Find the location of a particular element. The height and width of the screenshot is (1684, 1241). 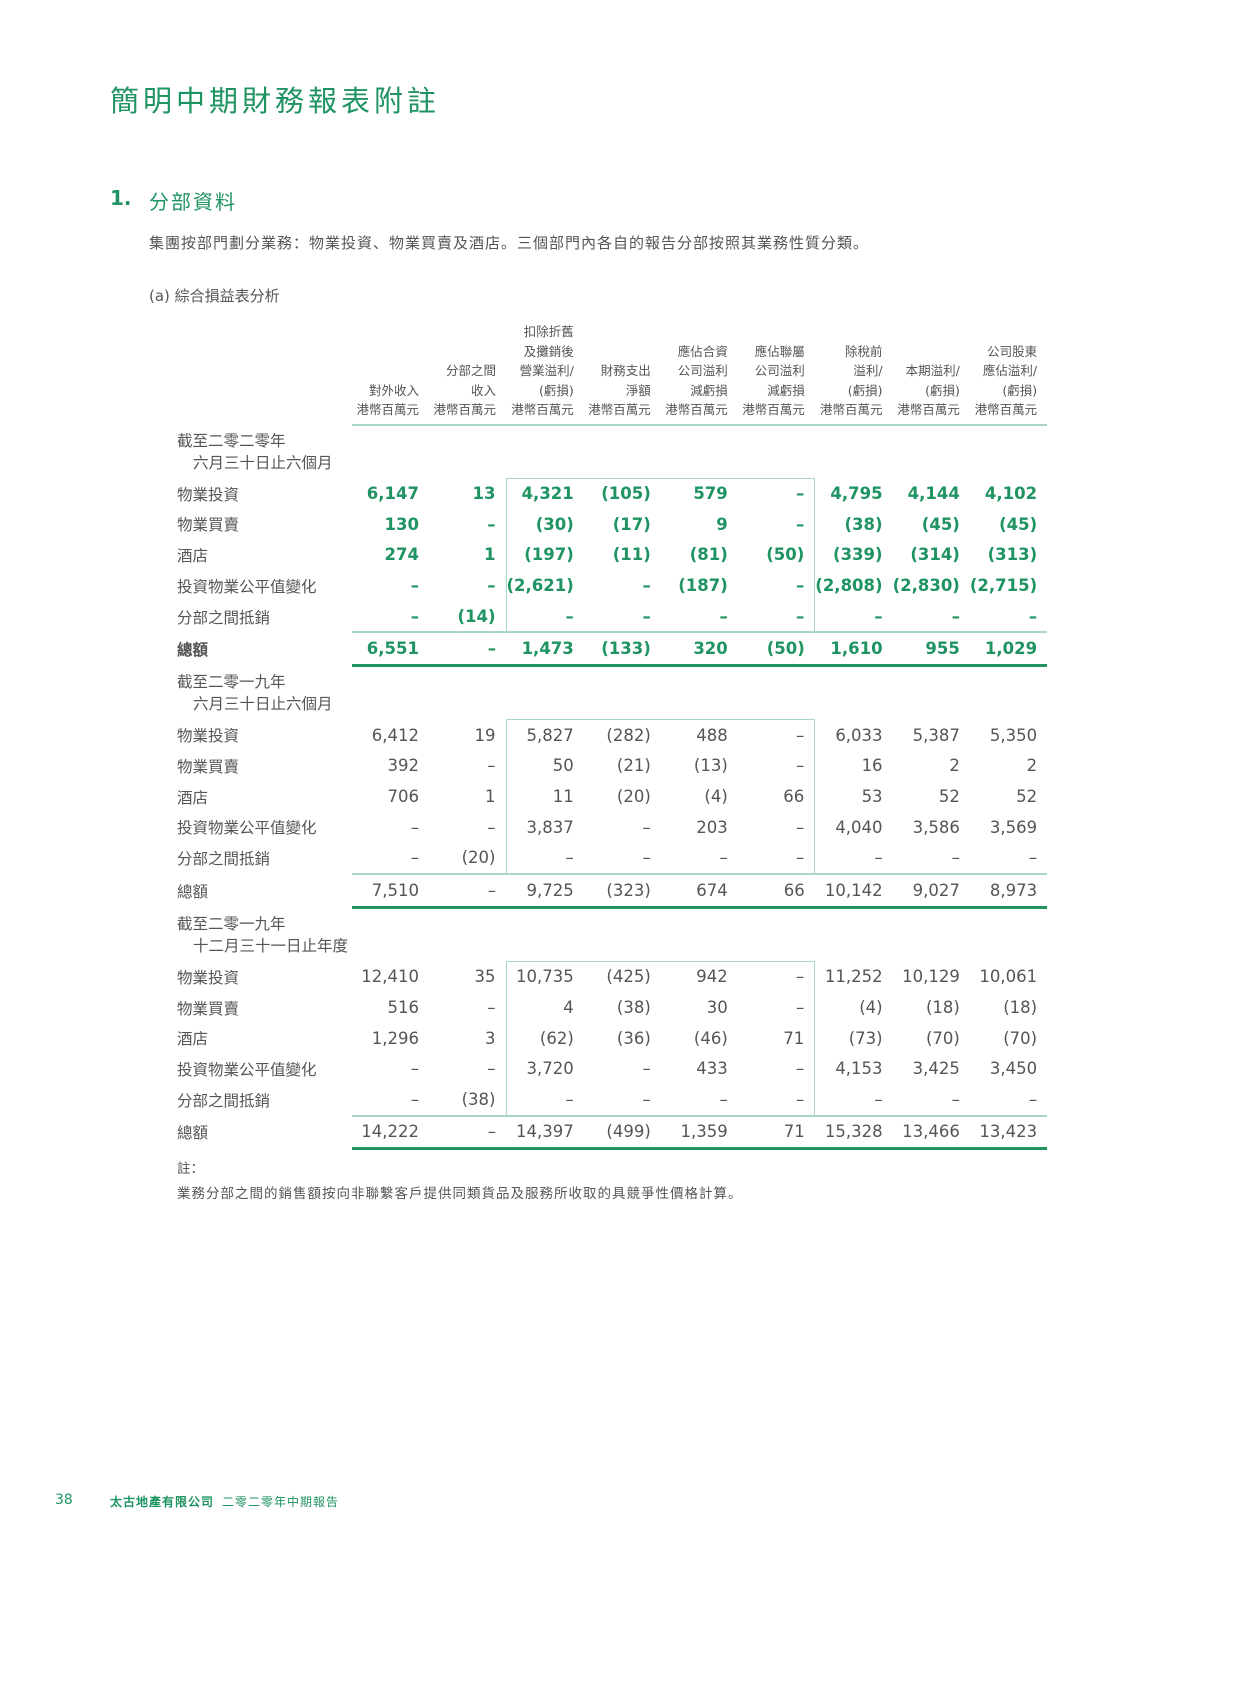

column-header-line: 減虧損 is located at coordinates (709, 390).